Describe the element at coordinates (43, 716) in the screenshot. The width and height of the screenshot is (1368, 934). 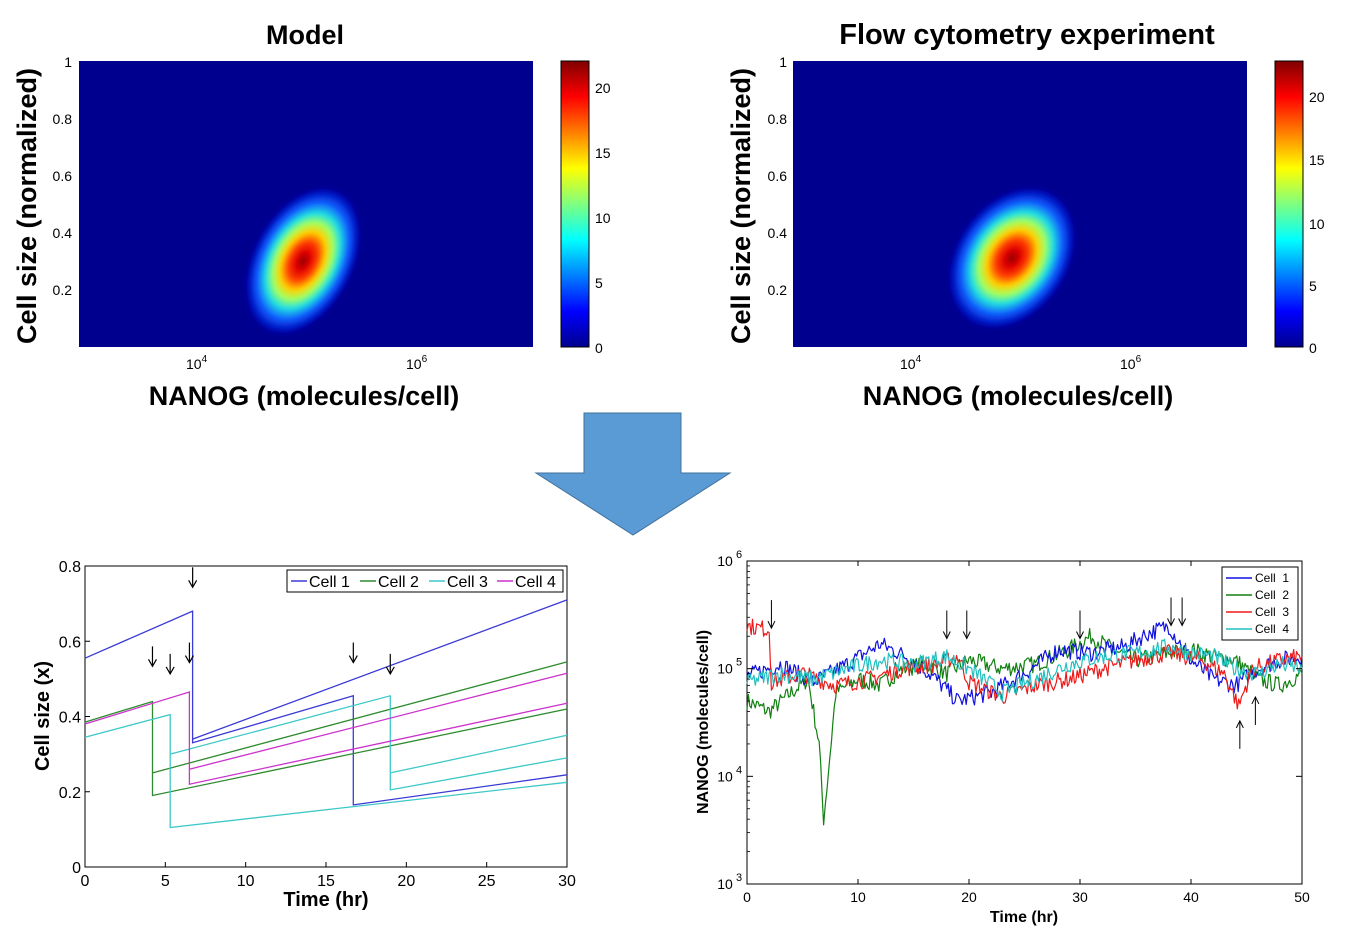
I see `cell-size-ylabel: Cell size (x)` at that location.